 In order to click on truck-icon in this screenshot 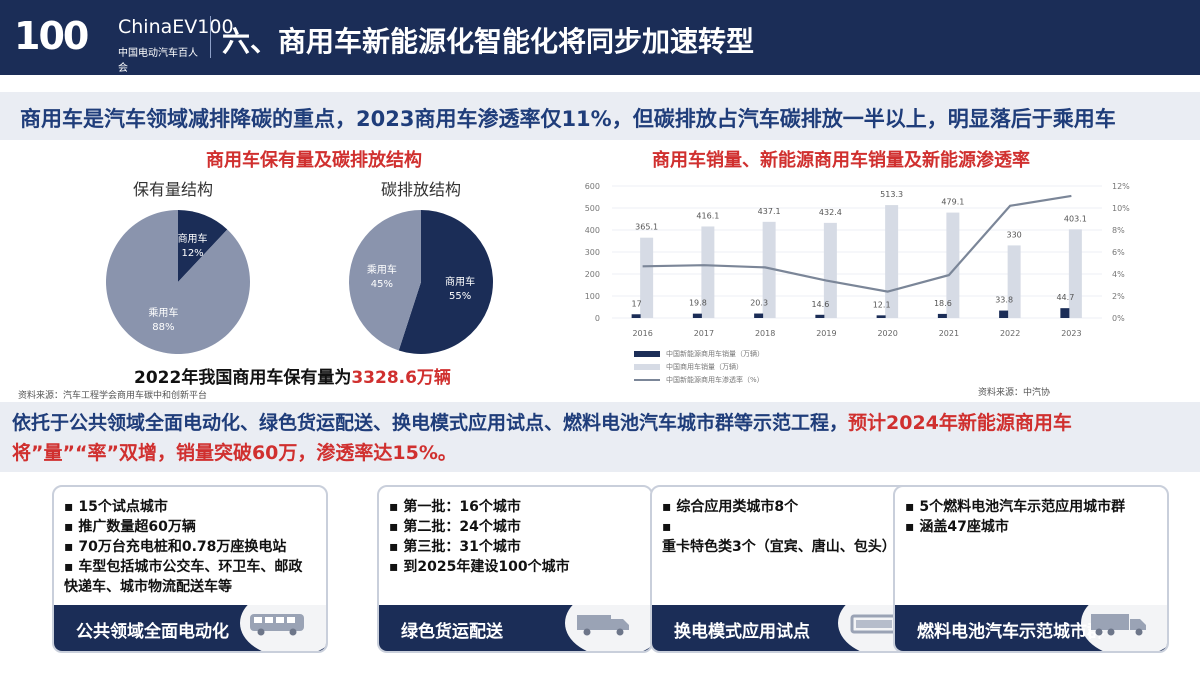, I will do `click(1118, 625)`.